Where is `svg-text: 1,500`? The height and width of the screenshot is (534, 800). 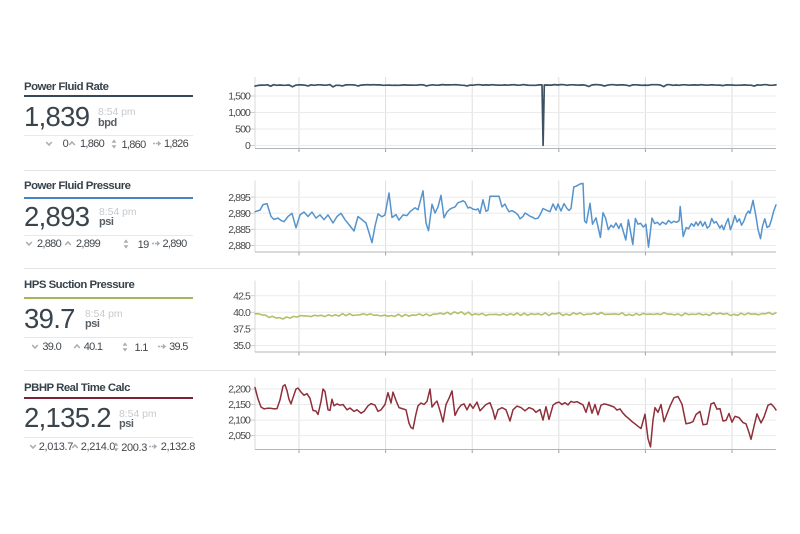
svg-text: 1,500 is located at coordinates (239, 97).